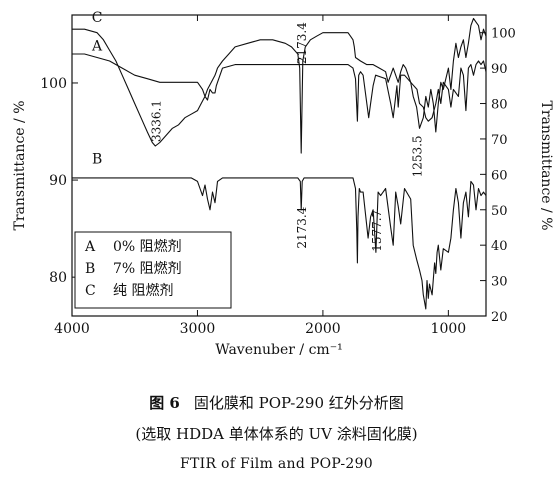  What do you see at coordinates (97, 18) in the screenshot?
I see `curve-label-C: C` at bounding box center [97, 18].